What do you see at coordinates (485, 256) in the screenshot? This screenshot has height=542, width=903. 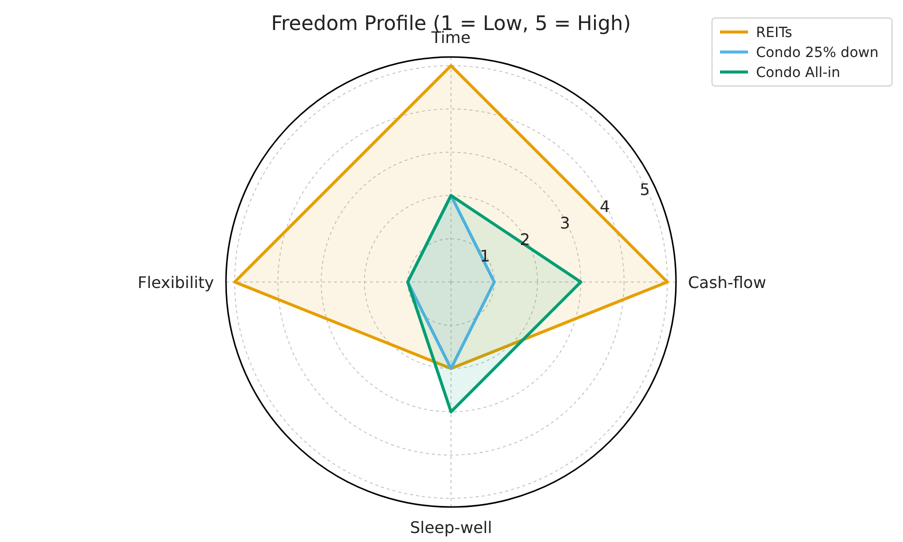 I see `y-tick-label: 1` at bounding box center [485, 256].